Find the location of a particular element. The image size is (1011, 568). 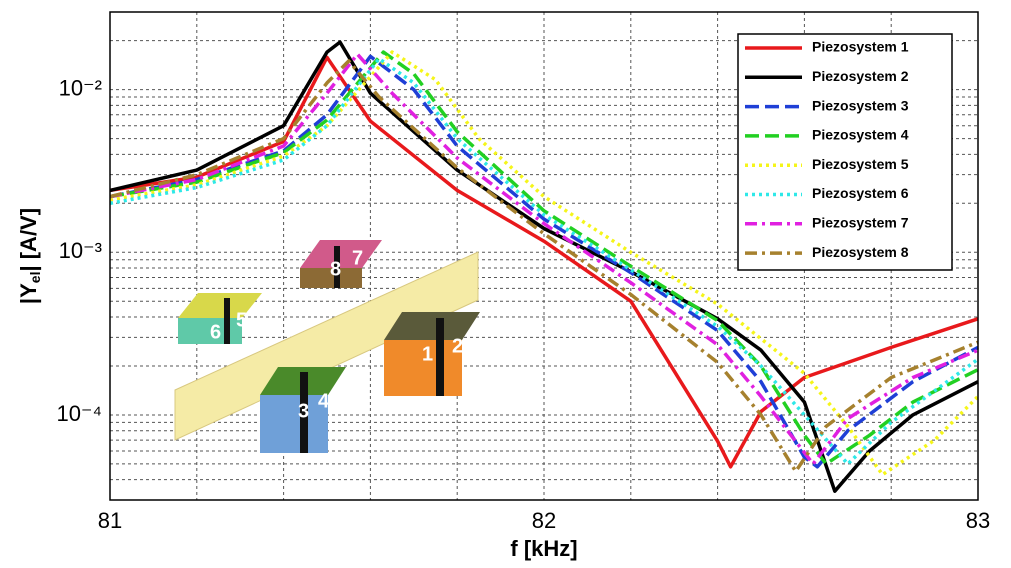

x-tick-label: 82 is located at coordinates (544, 520).